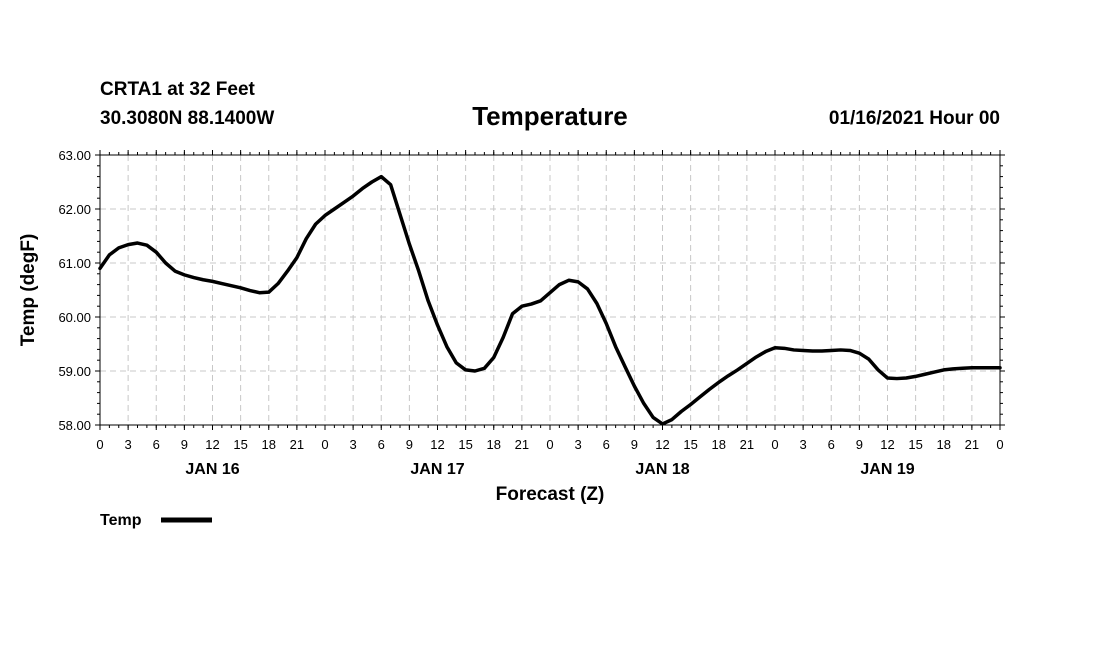 This screenshot has height=650, width=1100. I want to click on date-label: JAN 16, so click(212, 469).